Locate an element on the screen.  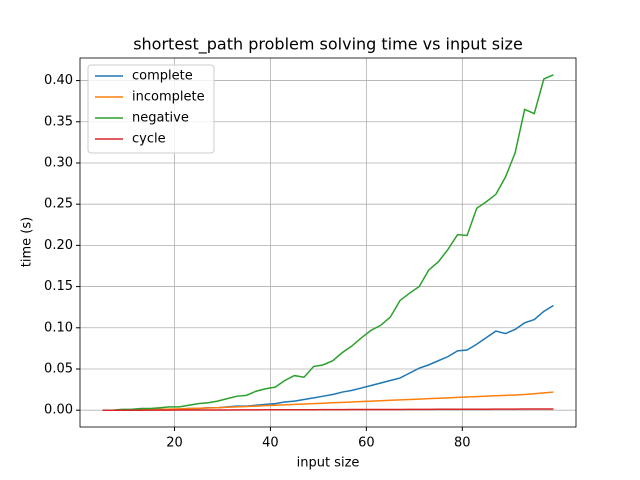
x-axis-label: input size is located at coordinates (328, 463).